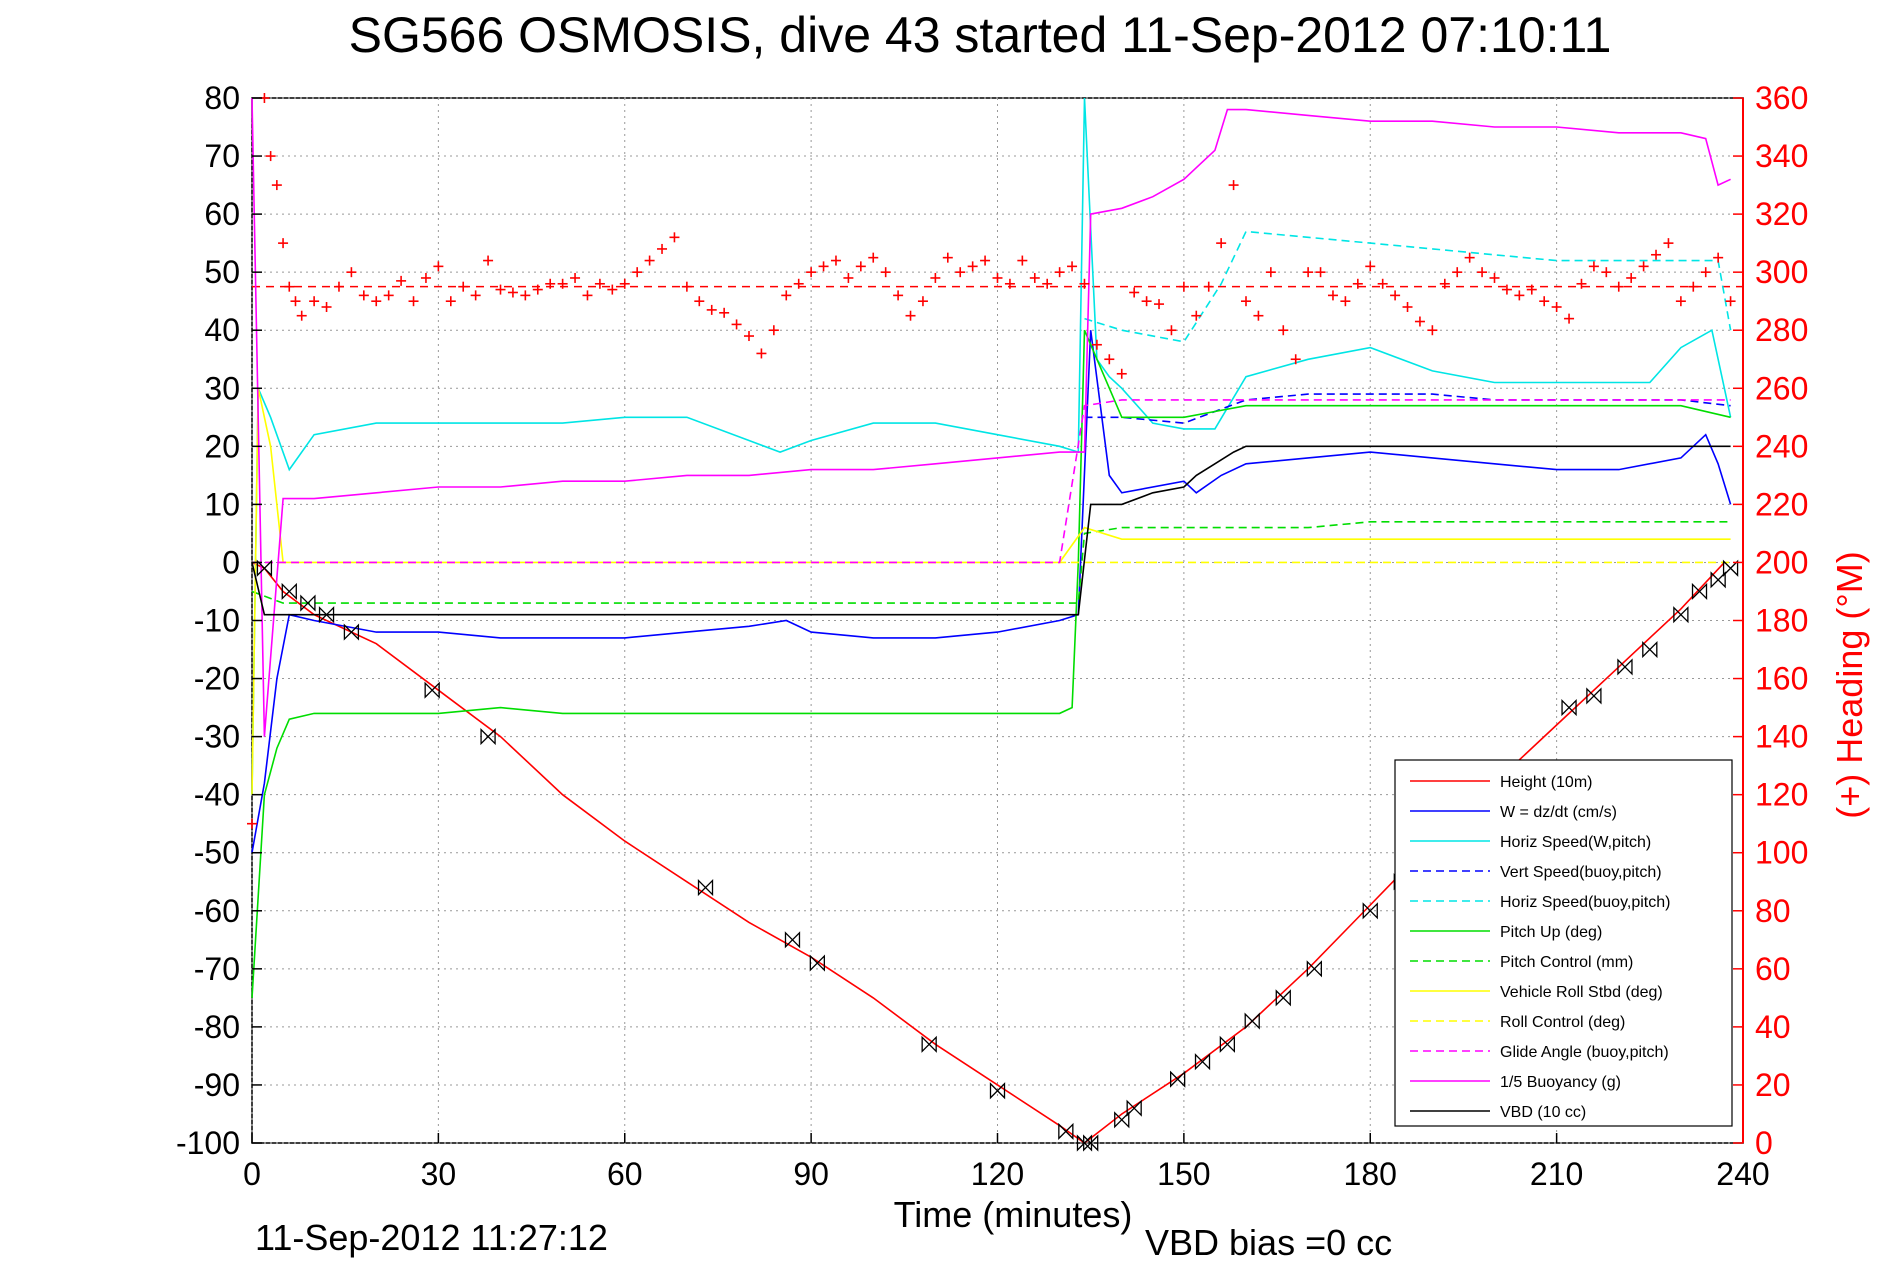  Describe the element at coordinates (217, 621) in the screenshot. I see `y-tick-label: -10` at that location.